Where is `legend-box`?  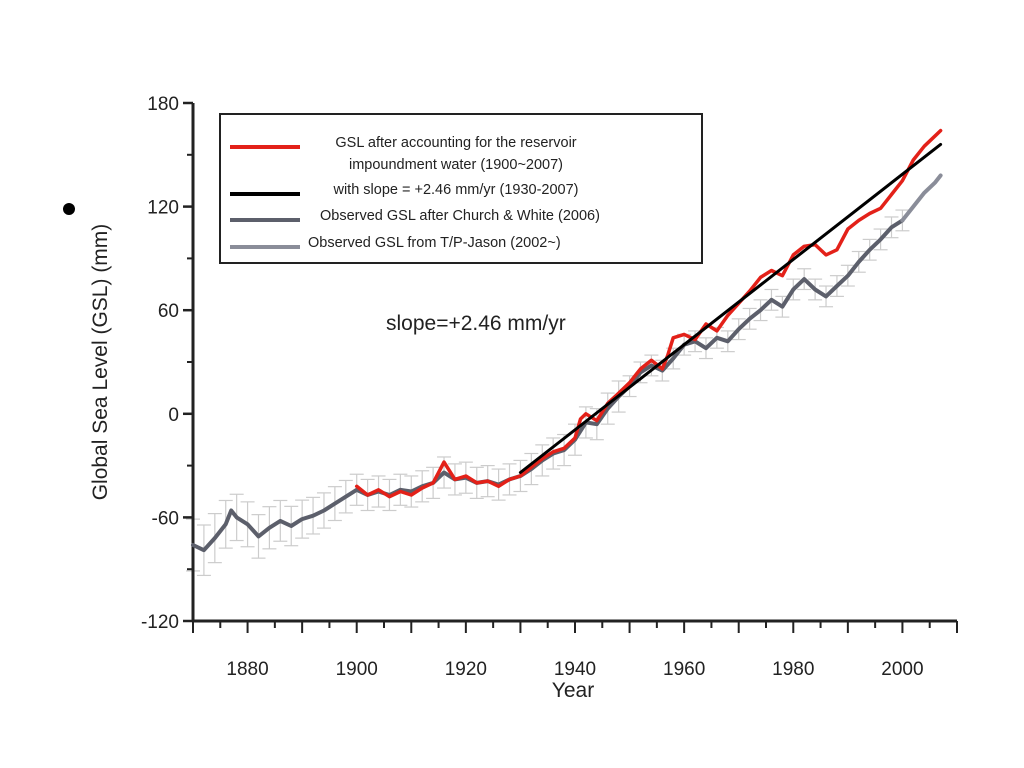 legend-box is located at coordinates (461, 188).